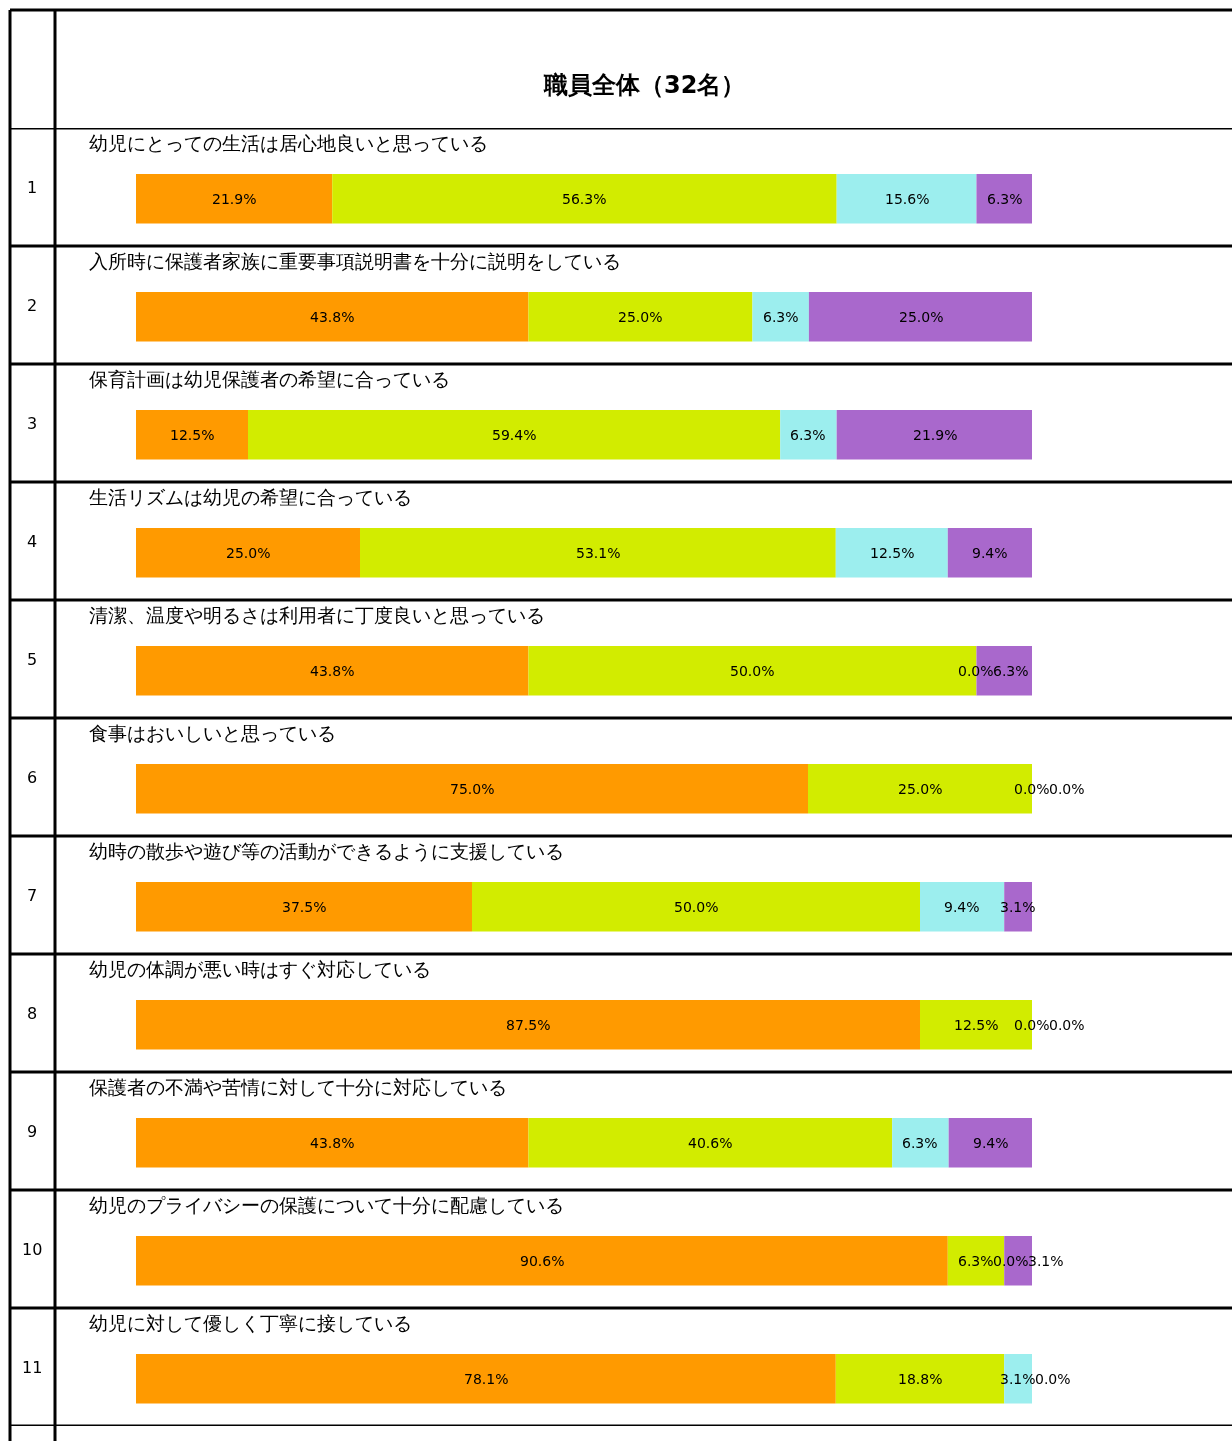 This screenshot has height=1441, width=1232. Describe the element at coordinates (710, 1143) in the screenshot. I see `data-label: 40.6%` at that location.